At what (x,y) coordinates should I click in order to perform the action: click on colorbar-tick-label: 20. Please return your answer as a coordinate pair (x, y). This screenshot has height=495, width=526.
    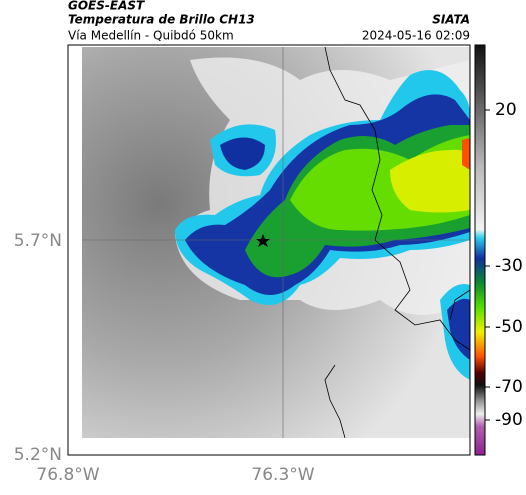
    Looking at the image, I should click on (506, 110).